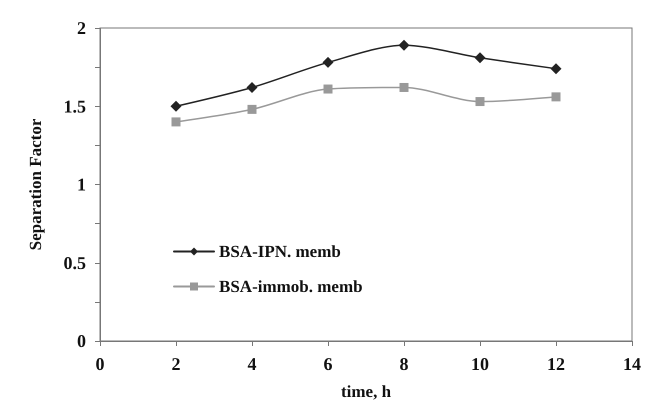 This screenshot has width=654, height=419. What do you see at coordinates (404, 364) in the screenshot?
I see `x-tick-label: 8` at bounding box center [404, 364].